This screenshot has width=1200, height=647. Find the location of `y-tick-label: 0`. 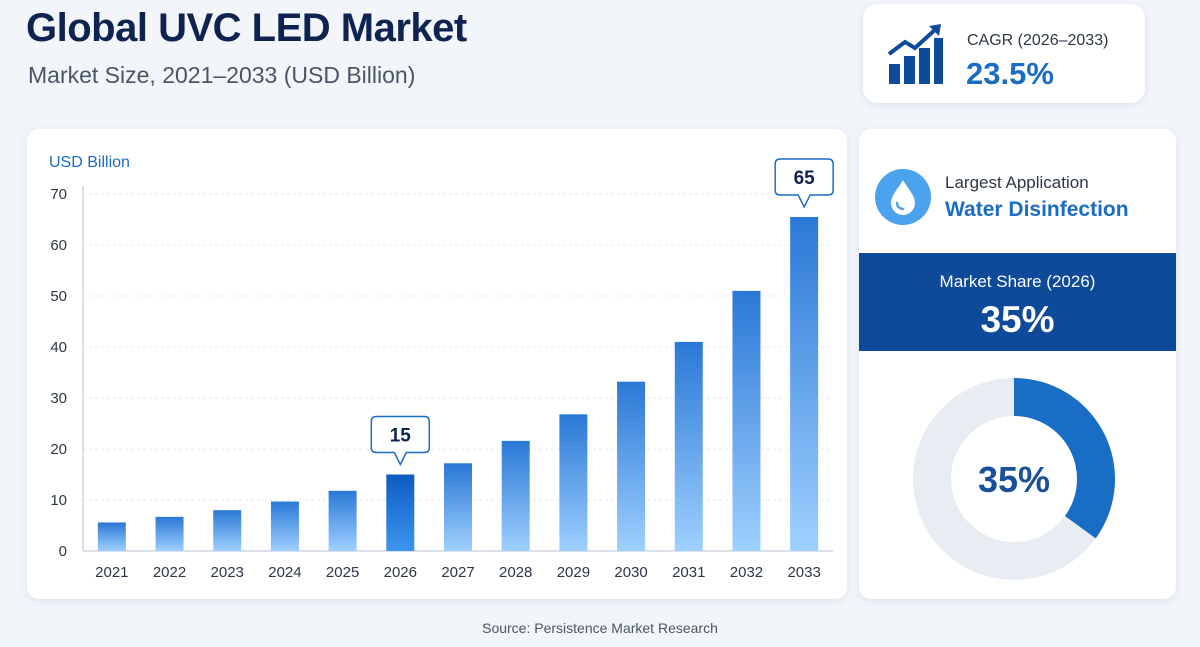

y-tick-label: 0 is located at coordinates (63, 551).